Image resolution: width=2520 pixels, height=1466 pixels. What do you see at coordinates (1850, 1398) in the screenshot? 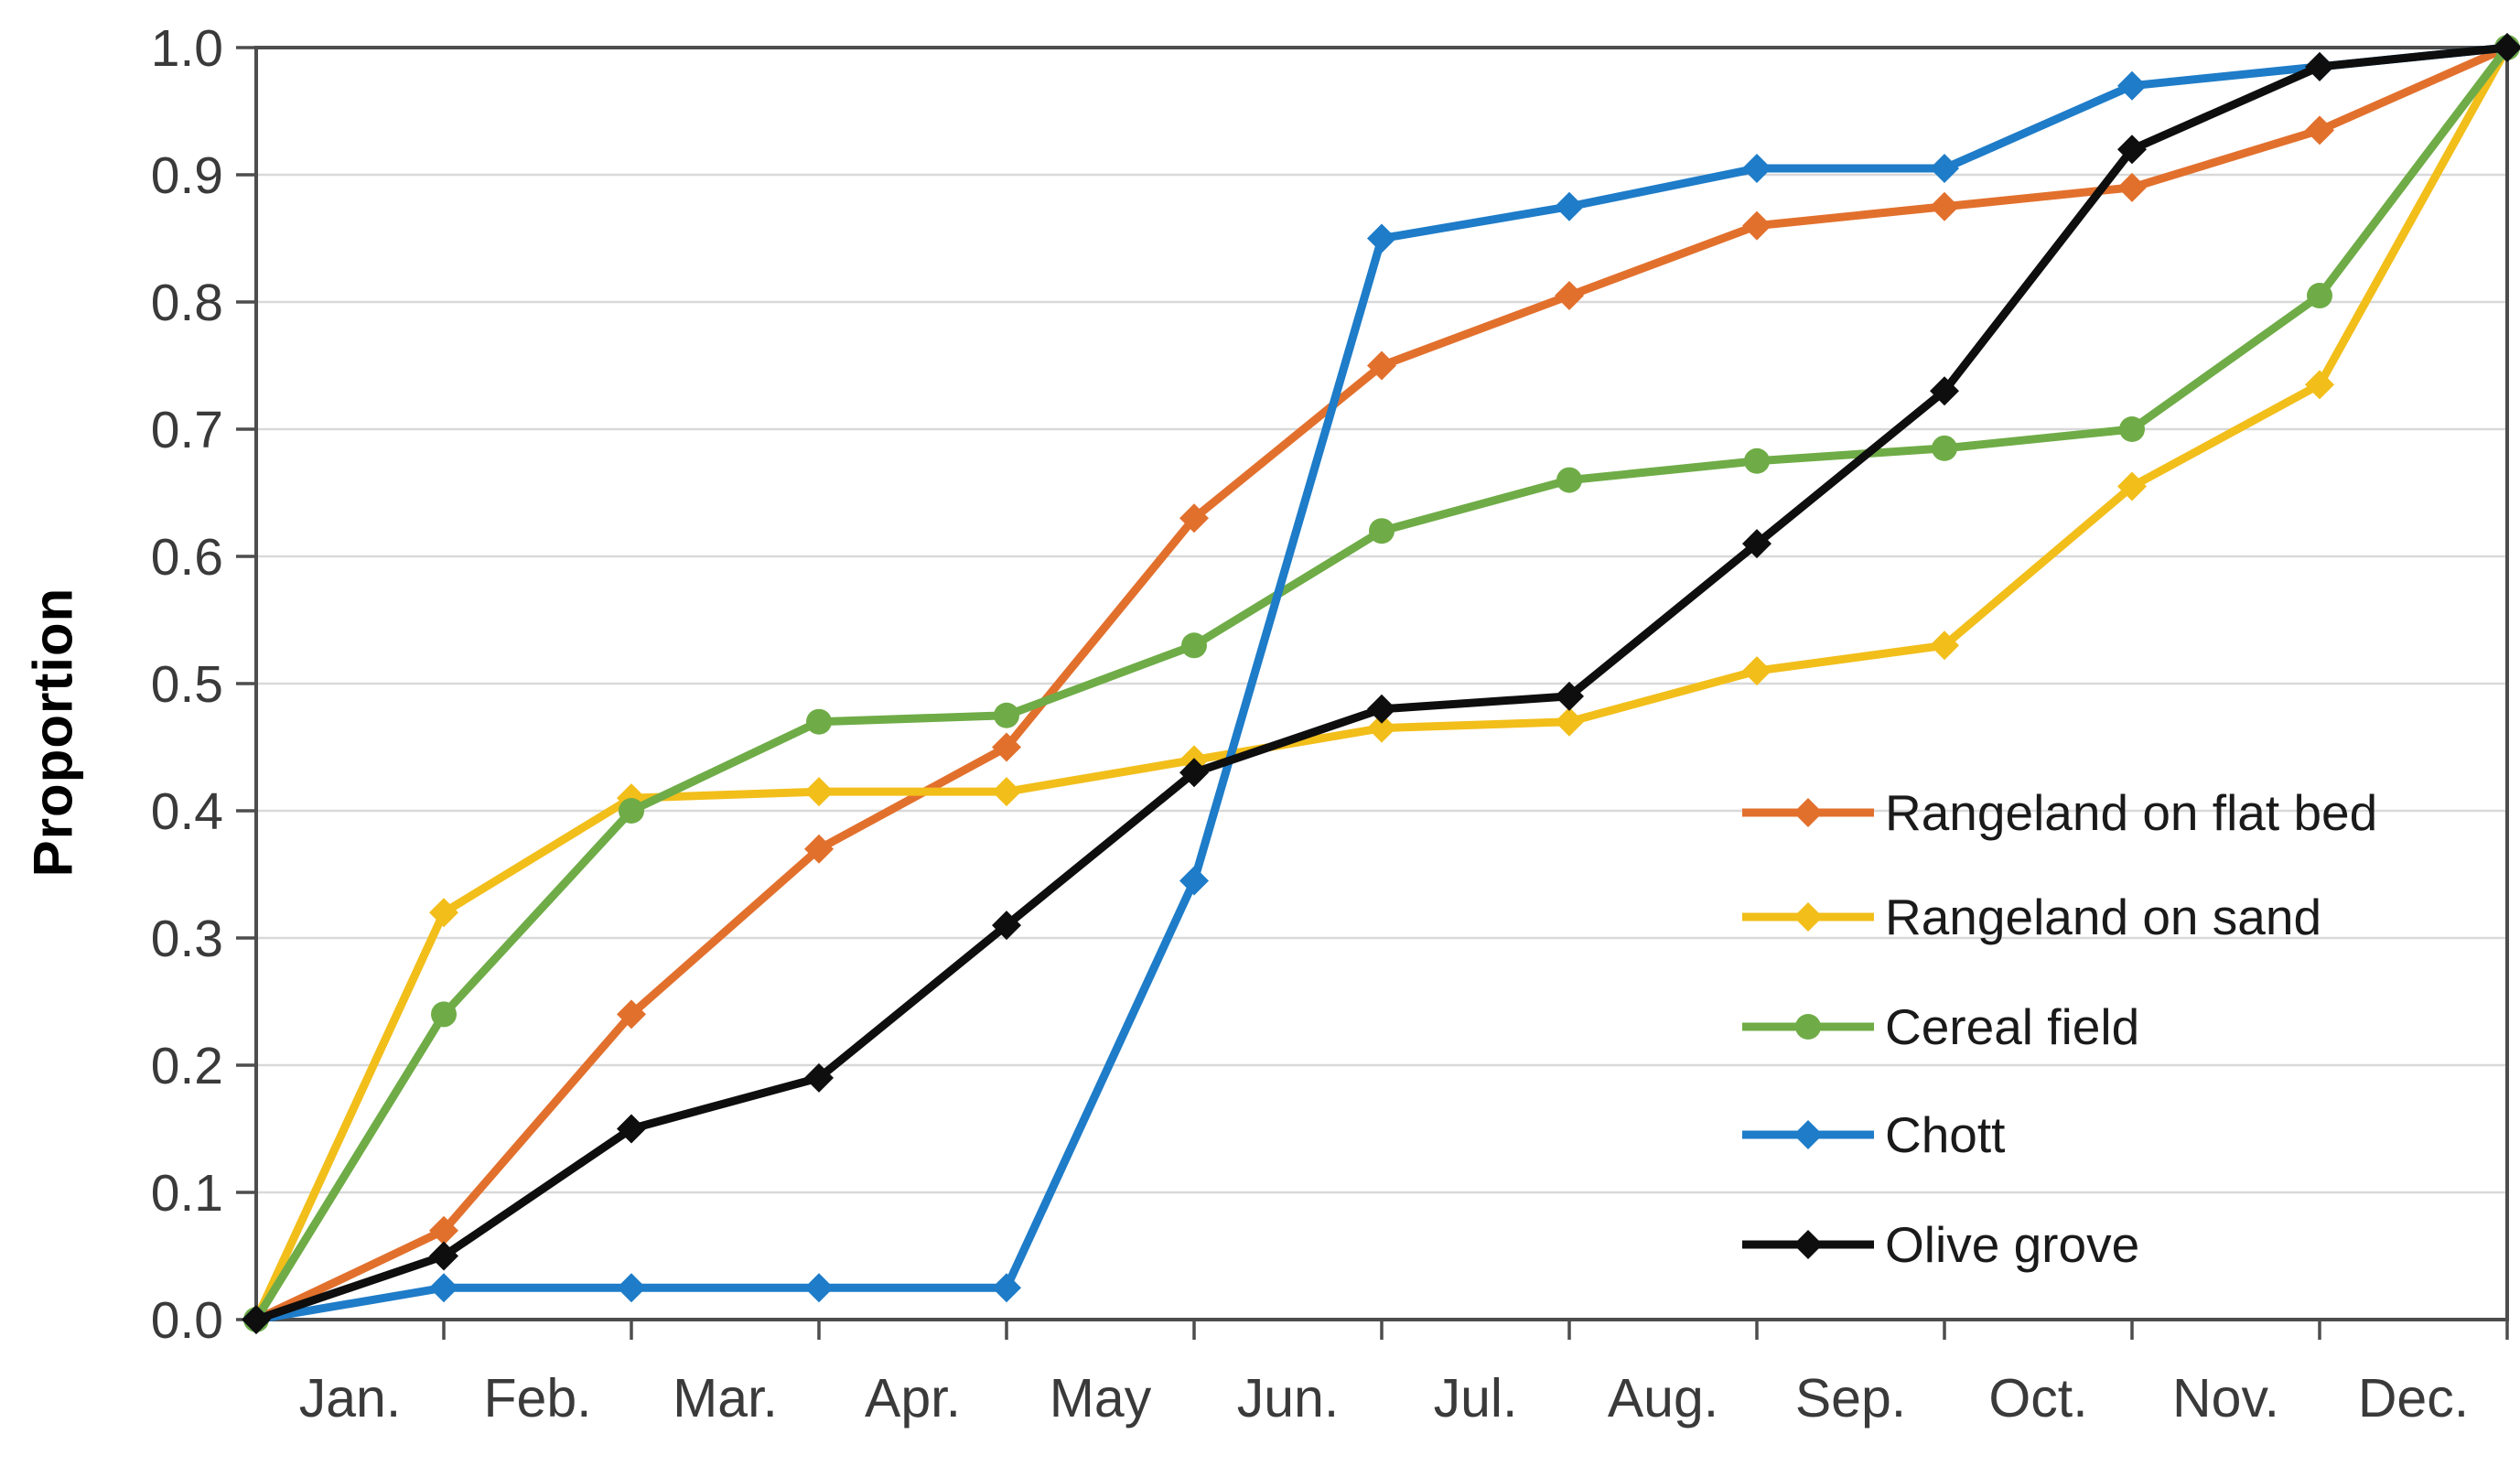
I see `x-tick-label-sep-: Sep.` at bounding box center [1850, 1398].